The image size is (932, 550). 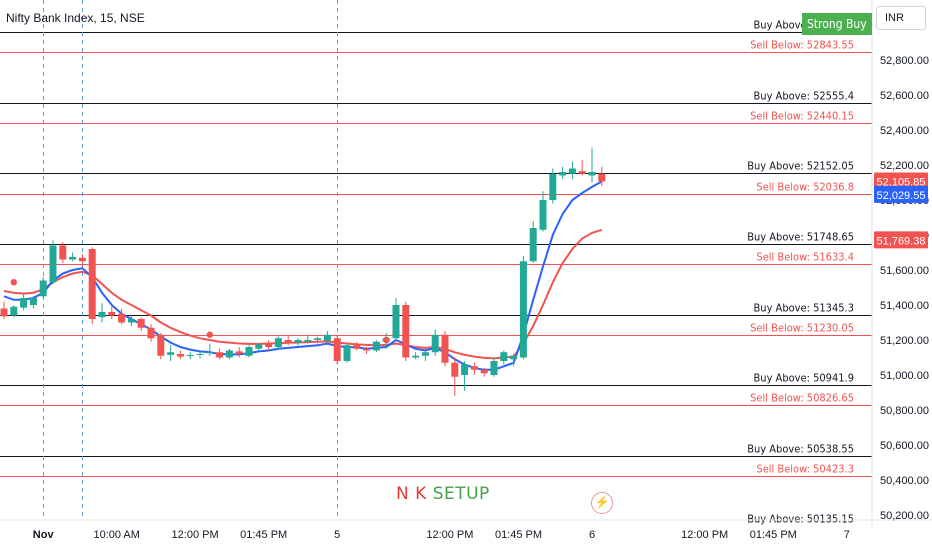 I want to click on buy-level-label: Buy Above: 50941.9, so click(x=804, y=378).